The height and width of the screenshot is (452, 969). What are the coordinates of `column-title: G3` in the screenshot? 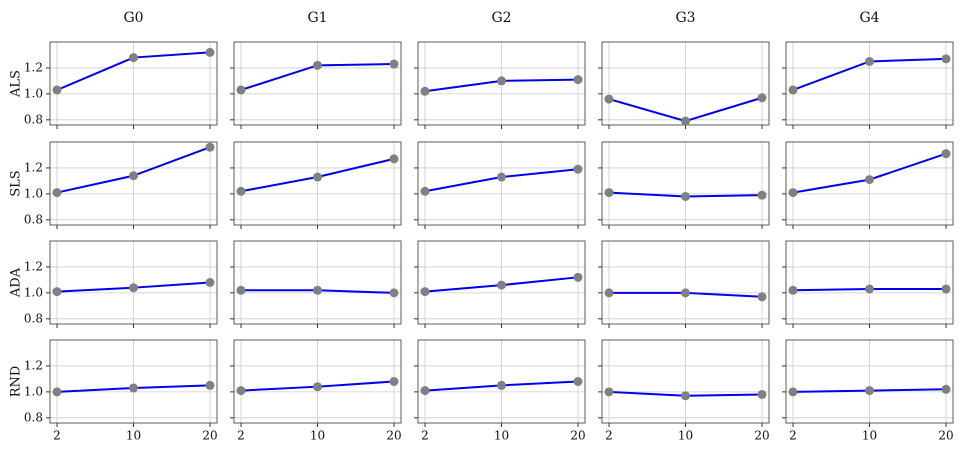 It's located at (685, 18).